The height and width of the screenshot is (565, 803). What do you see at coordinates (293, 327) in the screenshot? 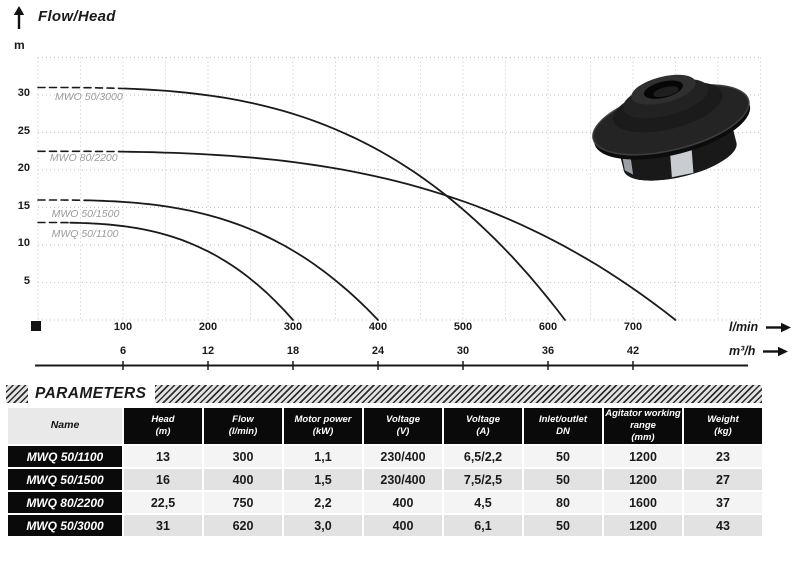
I see `x-tick-label-lmin: 300` at bounding box center [293, 327].